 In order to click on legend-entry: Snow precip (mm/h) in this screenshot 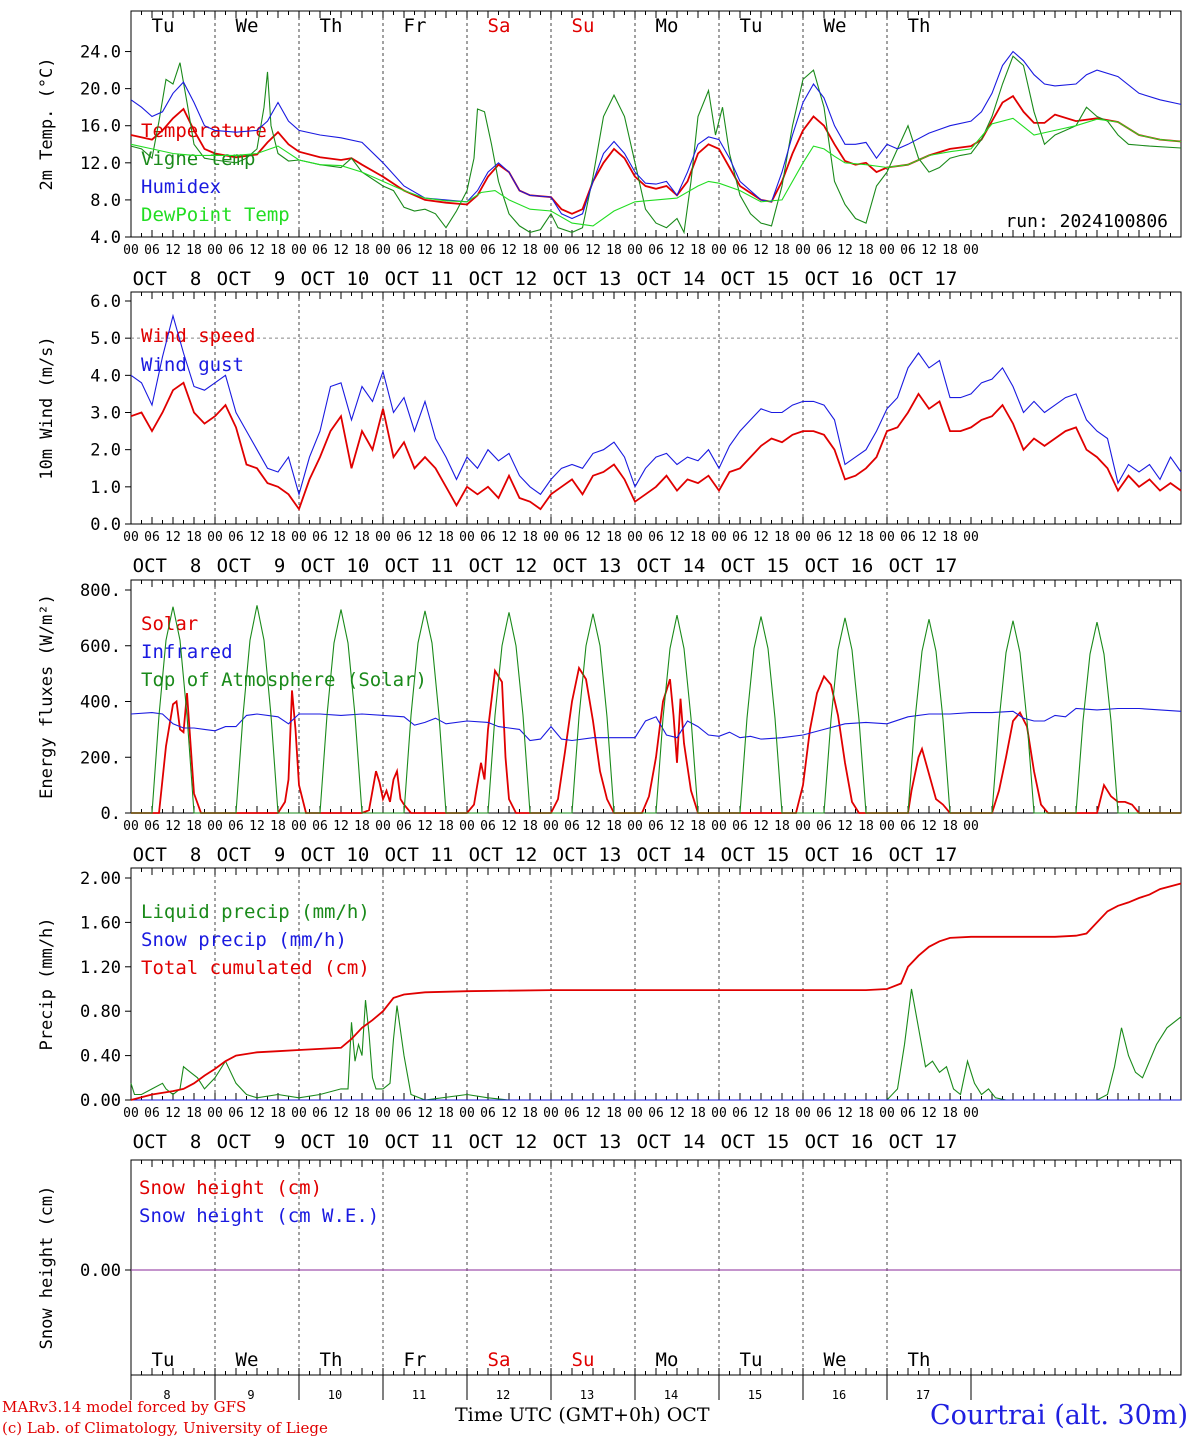, I will do `click(244, 940)`.